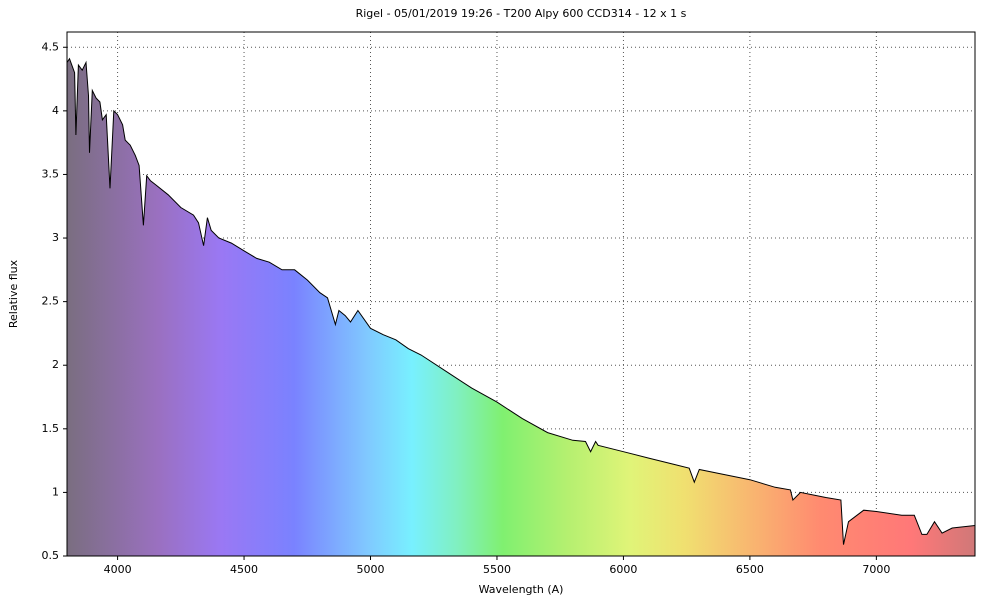 The width and height of the screenshot is (1000, 600). I want to click on x-tick-label: 7000, so click(876, 569).